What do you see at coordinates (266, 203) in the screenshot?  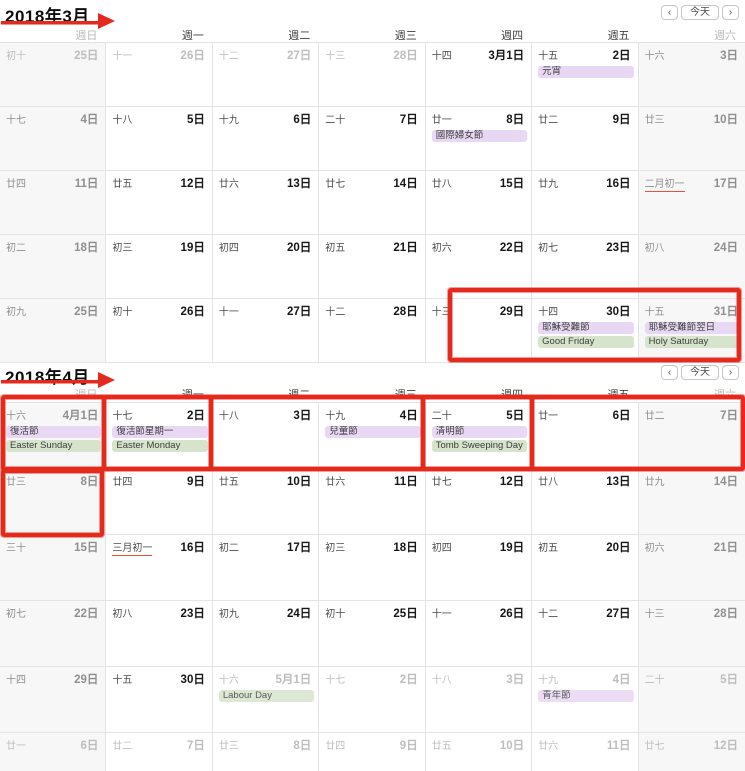 I see `day-cell-march-13日: 廿六 13日` at bounding box center [266, 203].